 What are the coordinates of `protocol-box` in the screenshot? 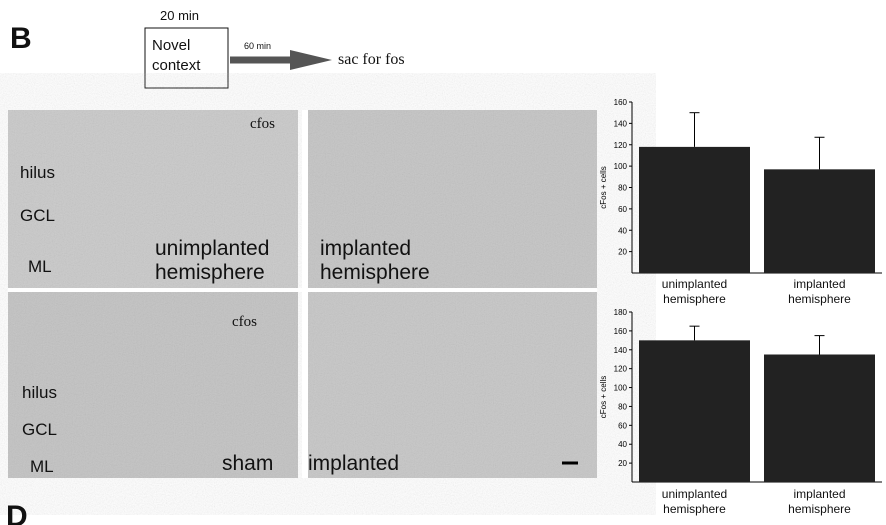 It's located at (186, 58).